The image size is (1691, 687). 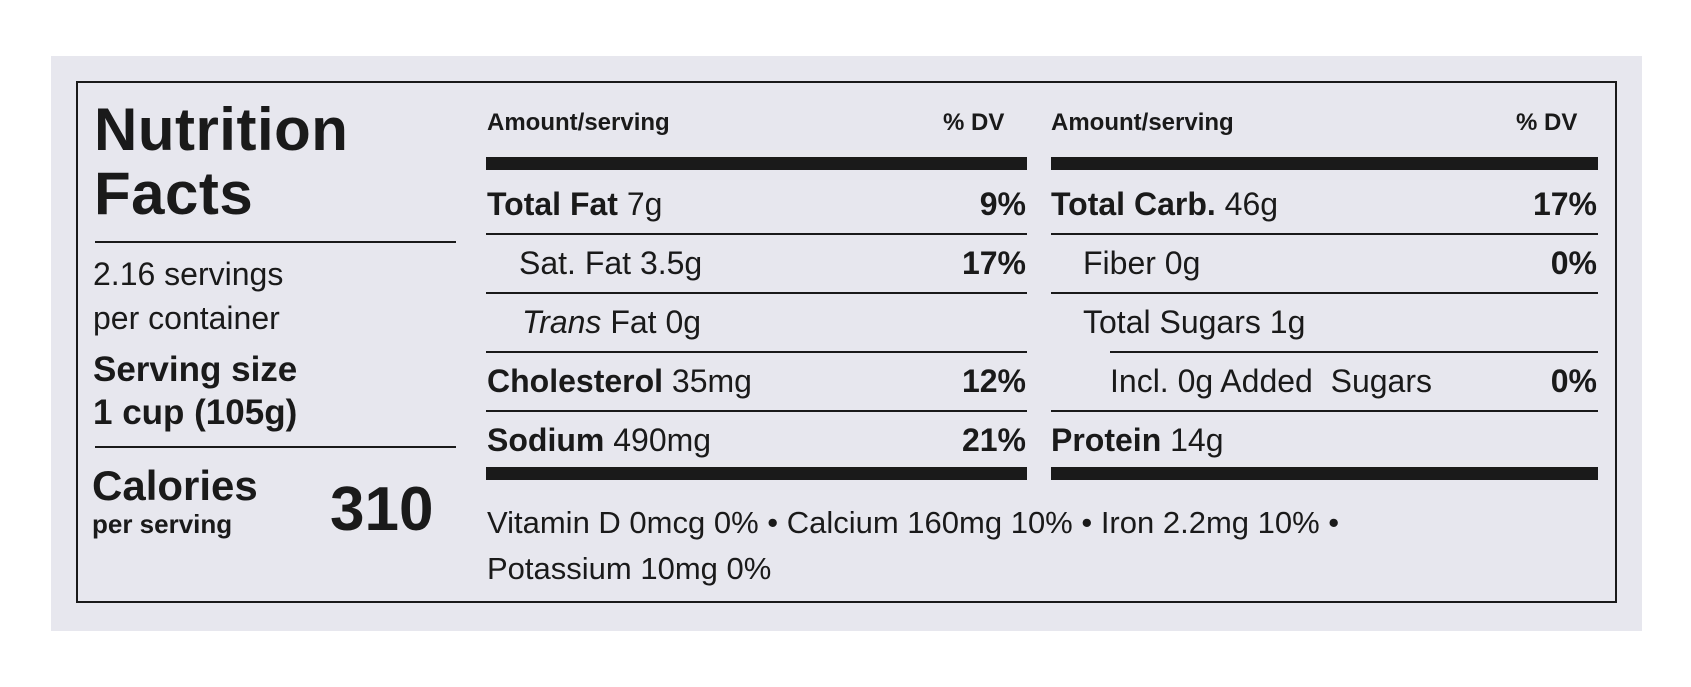 I want to click on dv-sat-fat: 17%, so click(x=993, y=263).